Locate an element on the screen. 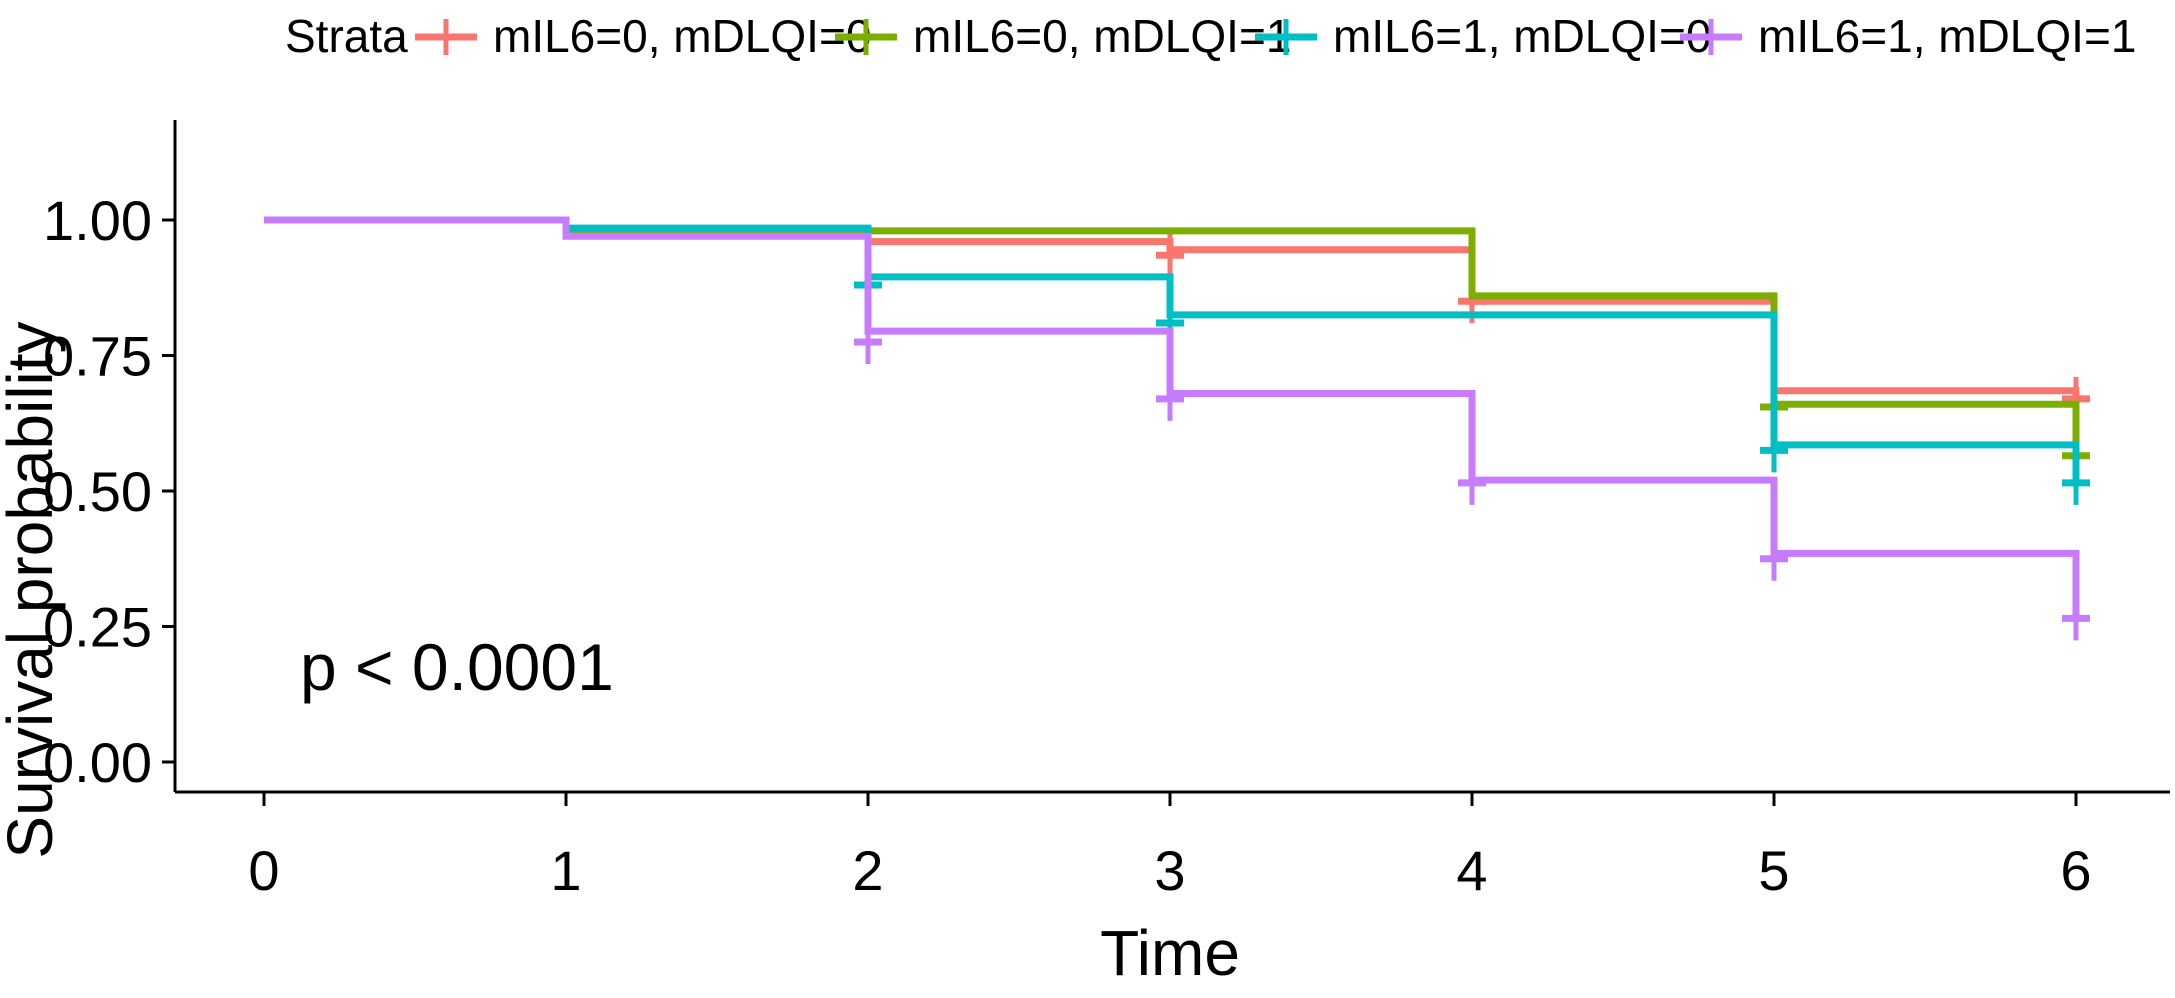  x-tick-label: 6 is located at coordinates (2075, 870).